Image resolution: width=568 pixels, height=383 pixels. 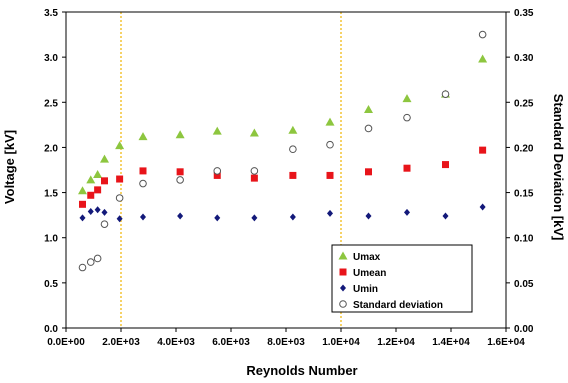 What do you see at coordinates (51, 148) in the screenshot?
I see `y-tick-label: 2.0` at bounding box center [51, 148].